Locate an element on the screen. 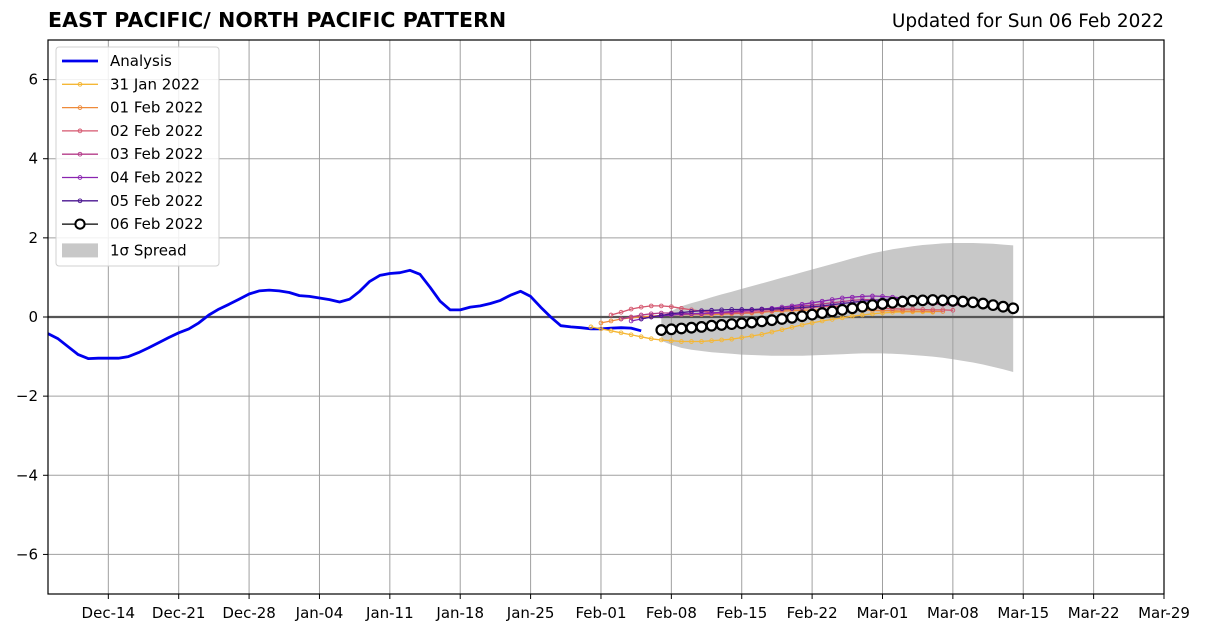  y-tick-label: 4 is located at coordinates (33, 159).